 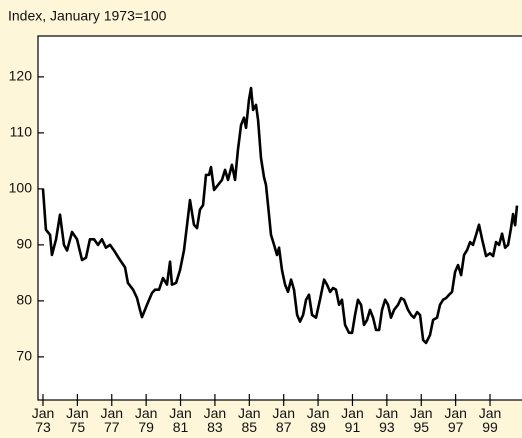 What do you see at coordinates (21, 188) in the screenshot?
I see `y-tick-label: 100` at bounding box center [21, 188].